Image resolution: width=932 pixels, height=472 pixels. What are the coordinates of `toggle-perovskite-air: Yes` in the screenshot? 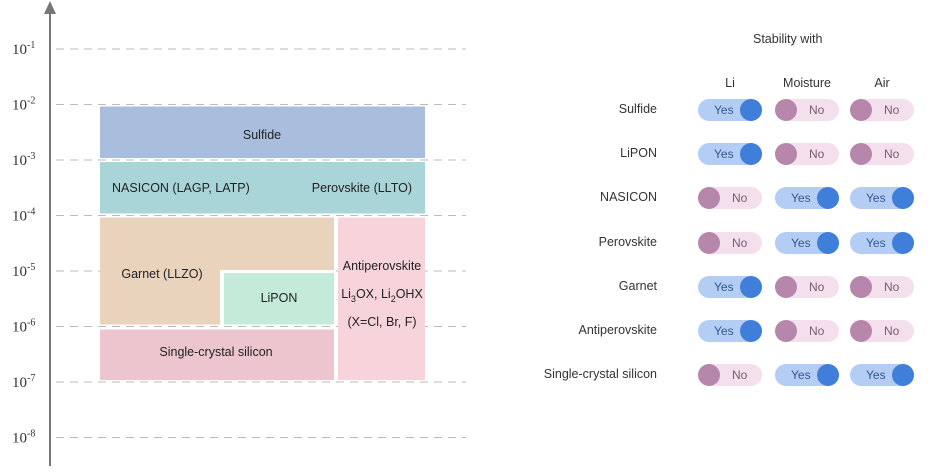 It's located at (882, 242).